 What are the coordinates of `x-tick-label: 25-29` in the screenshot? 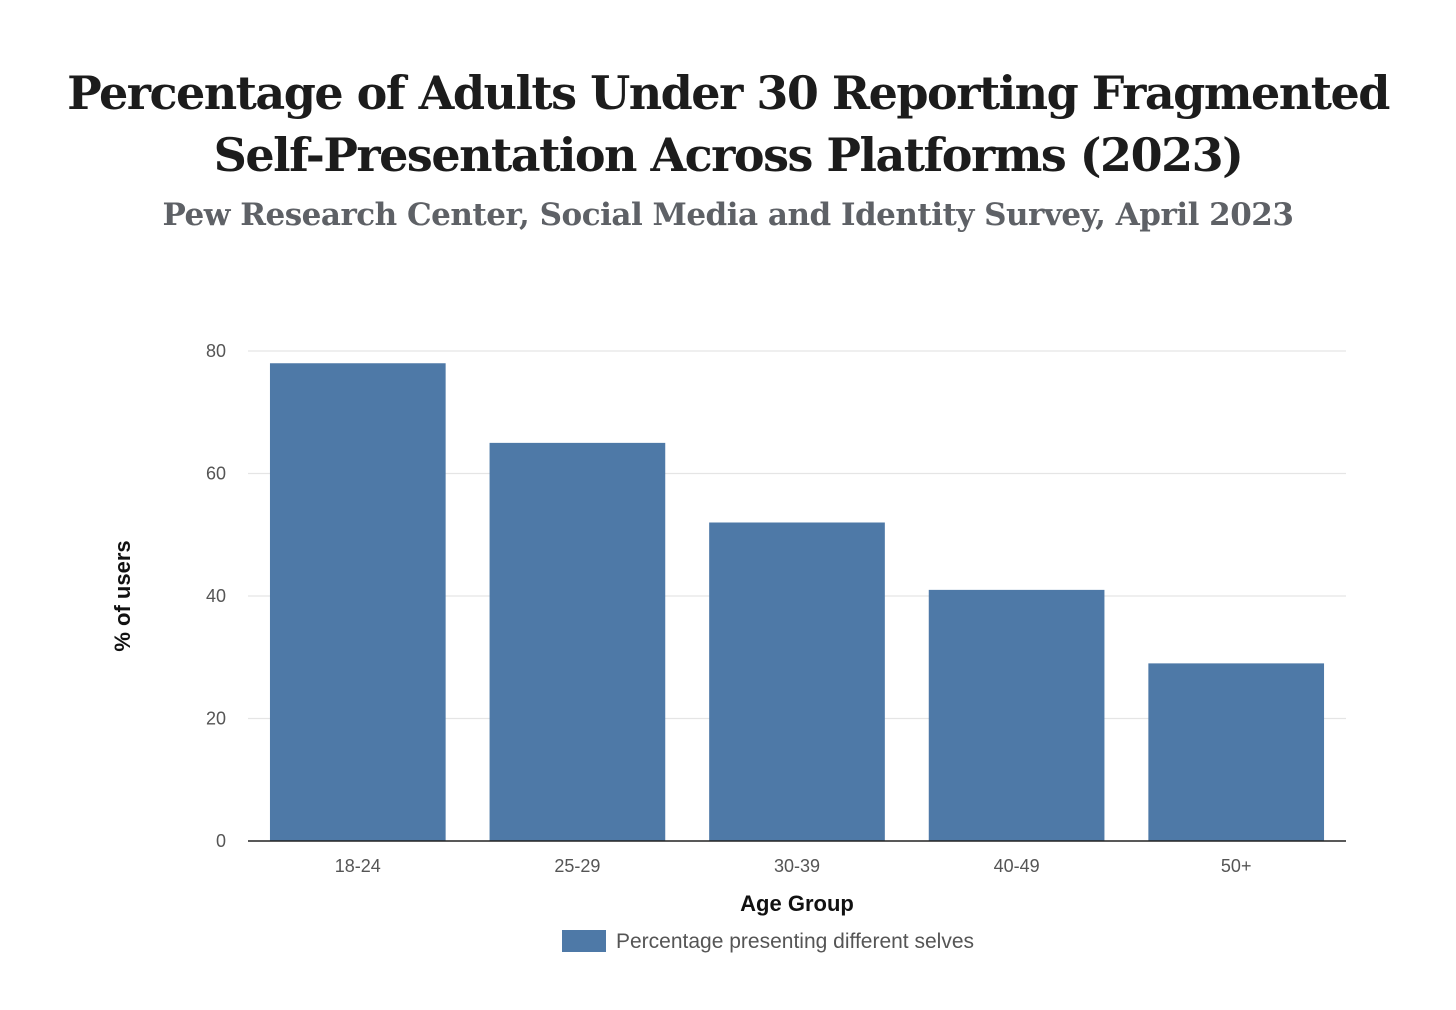 It's located at (577, 866).